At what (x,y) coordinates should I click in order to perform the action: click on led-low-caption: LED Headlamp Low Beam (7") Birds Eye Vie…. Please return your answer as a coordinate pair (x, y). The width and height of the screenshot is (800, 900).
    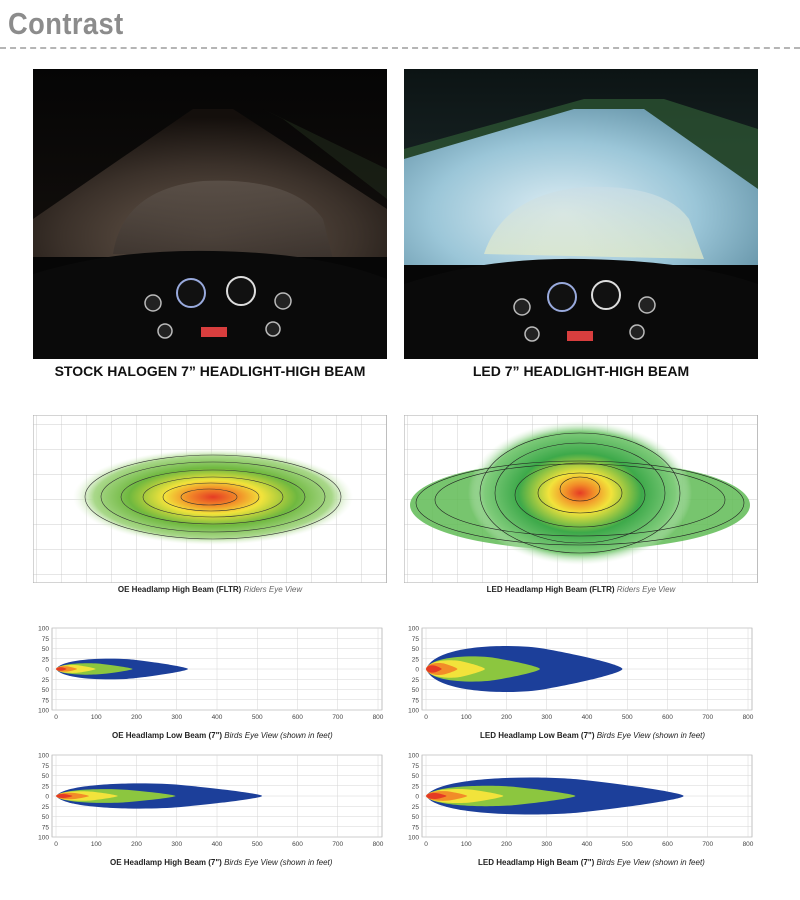
    Looking at the image, I should click on (593, 735).